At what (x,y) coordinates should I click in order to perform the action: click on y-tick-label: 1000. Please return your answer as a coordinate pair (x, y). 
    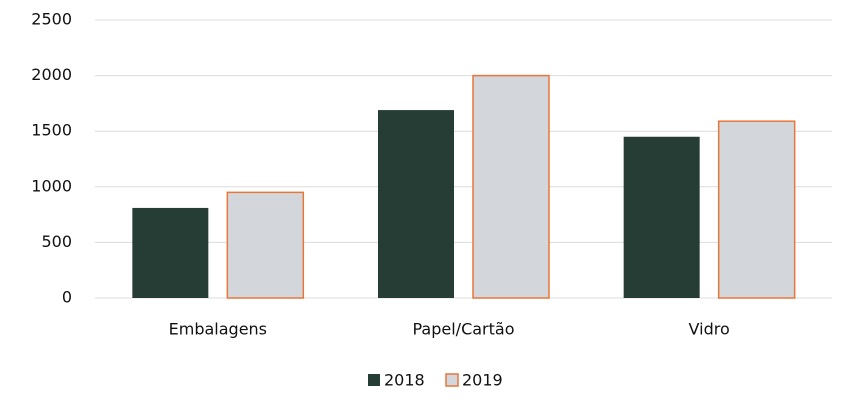
    Looking at the image, I should click on (51, 185).